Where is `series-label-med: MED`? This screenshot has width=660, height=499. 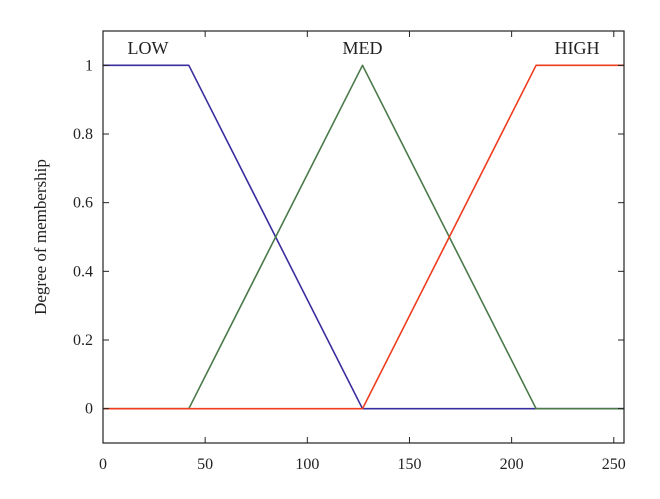 series-label-med: MED is located at coordinates (362, 48).